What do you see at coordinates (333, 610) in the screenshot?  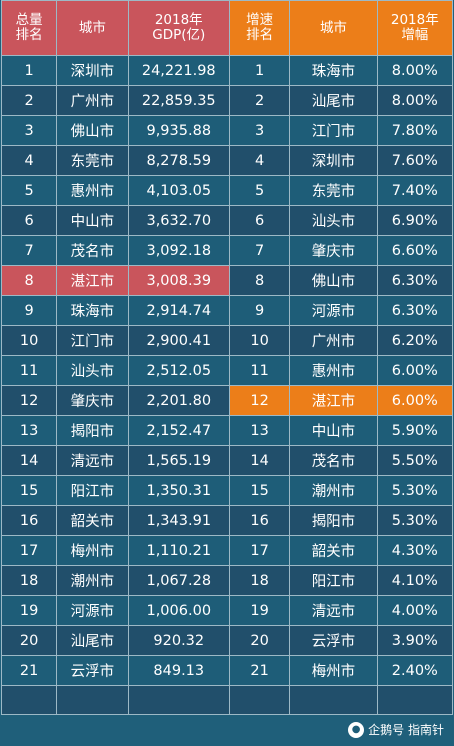 I see `growth-city-cell: 清远市` at bounding box center [333, 610].